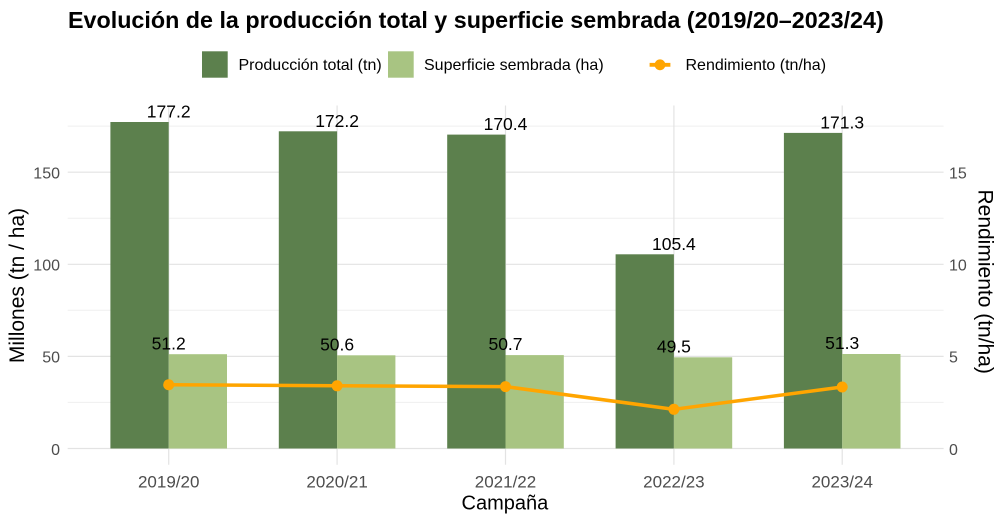  What do you see at coordinates (514, 65) in the screenshot?
I see `svg-text: Superficie sembrada (ha)` at bounding box center [514, 65].